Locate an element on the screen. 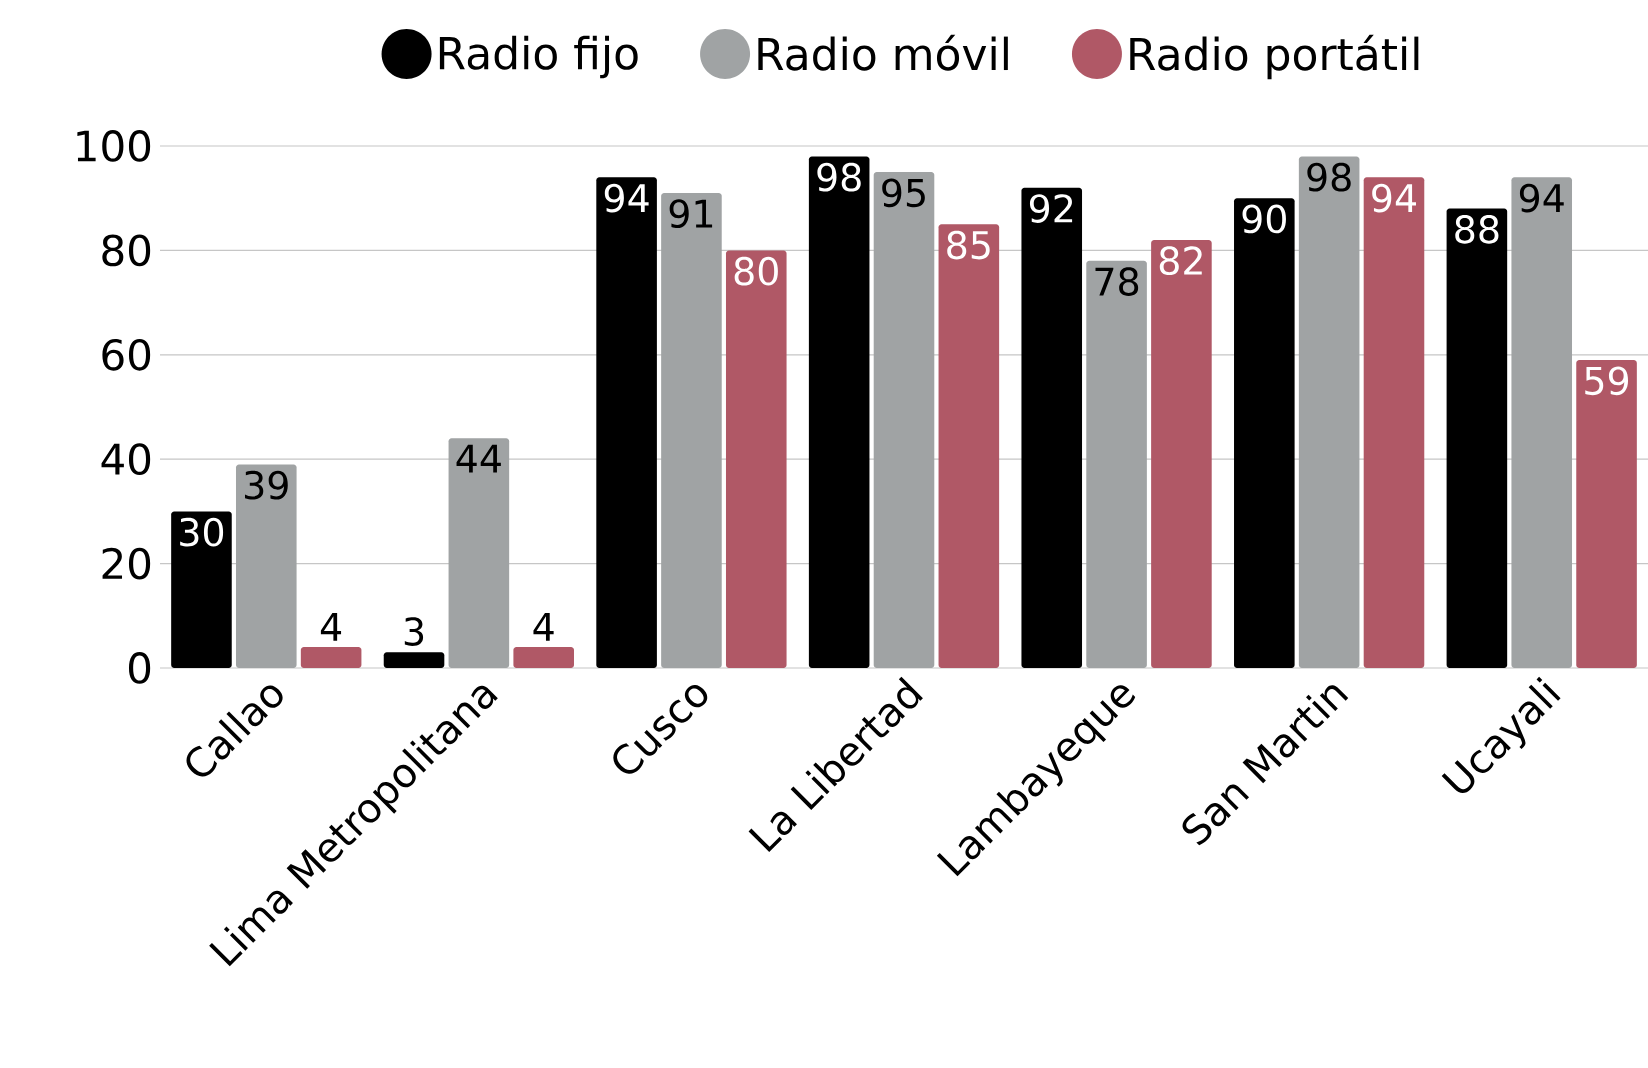 The width and height of the screenshot is (1648, 1068). y-tick-label: 100 is located at coordinates (114, 146).